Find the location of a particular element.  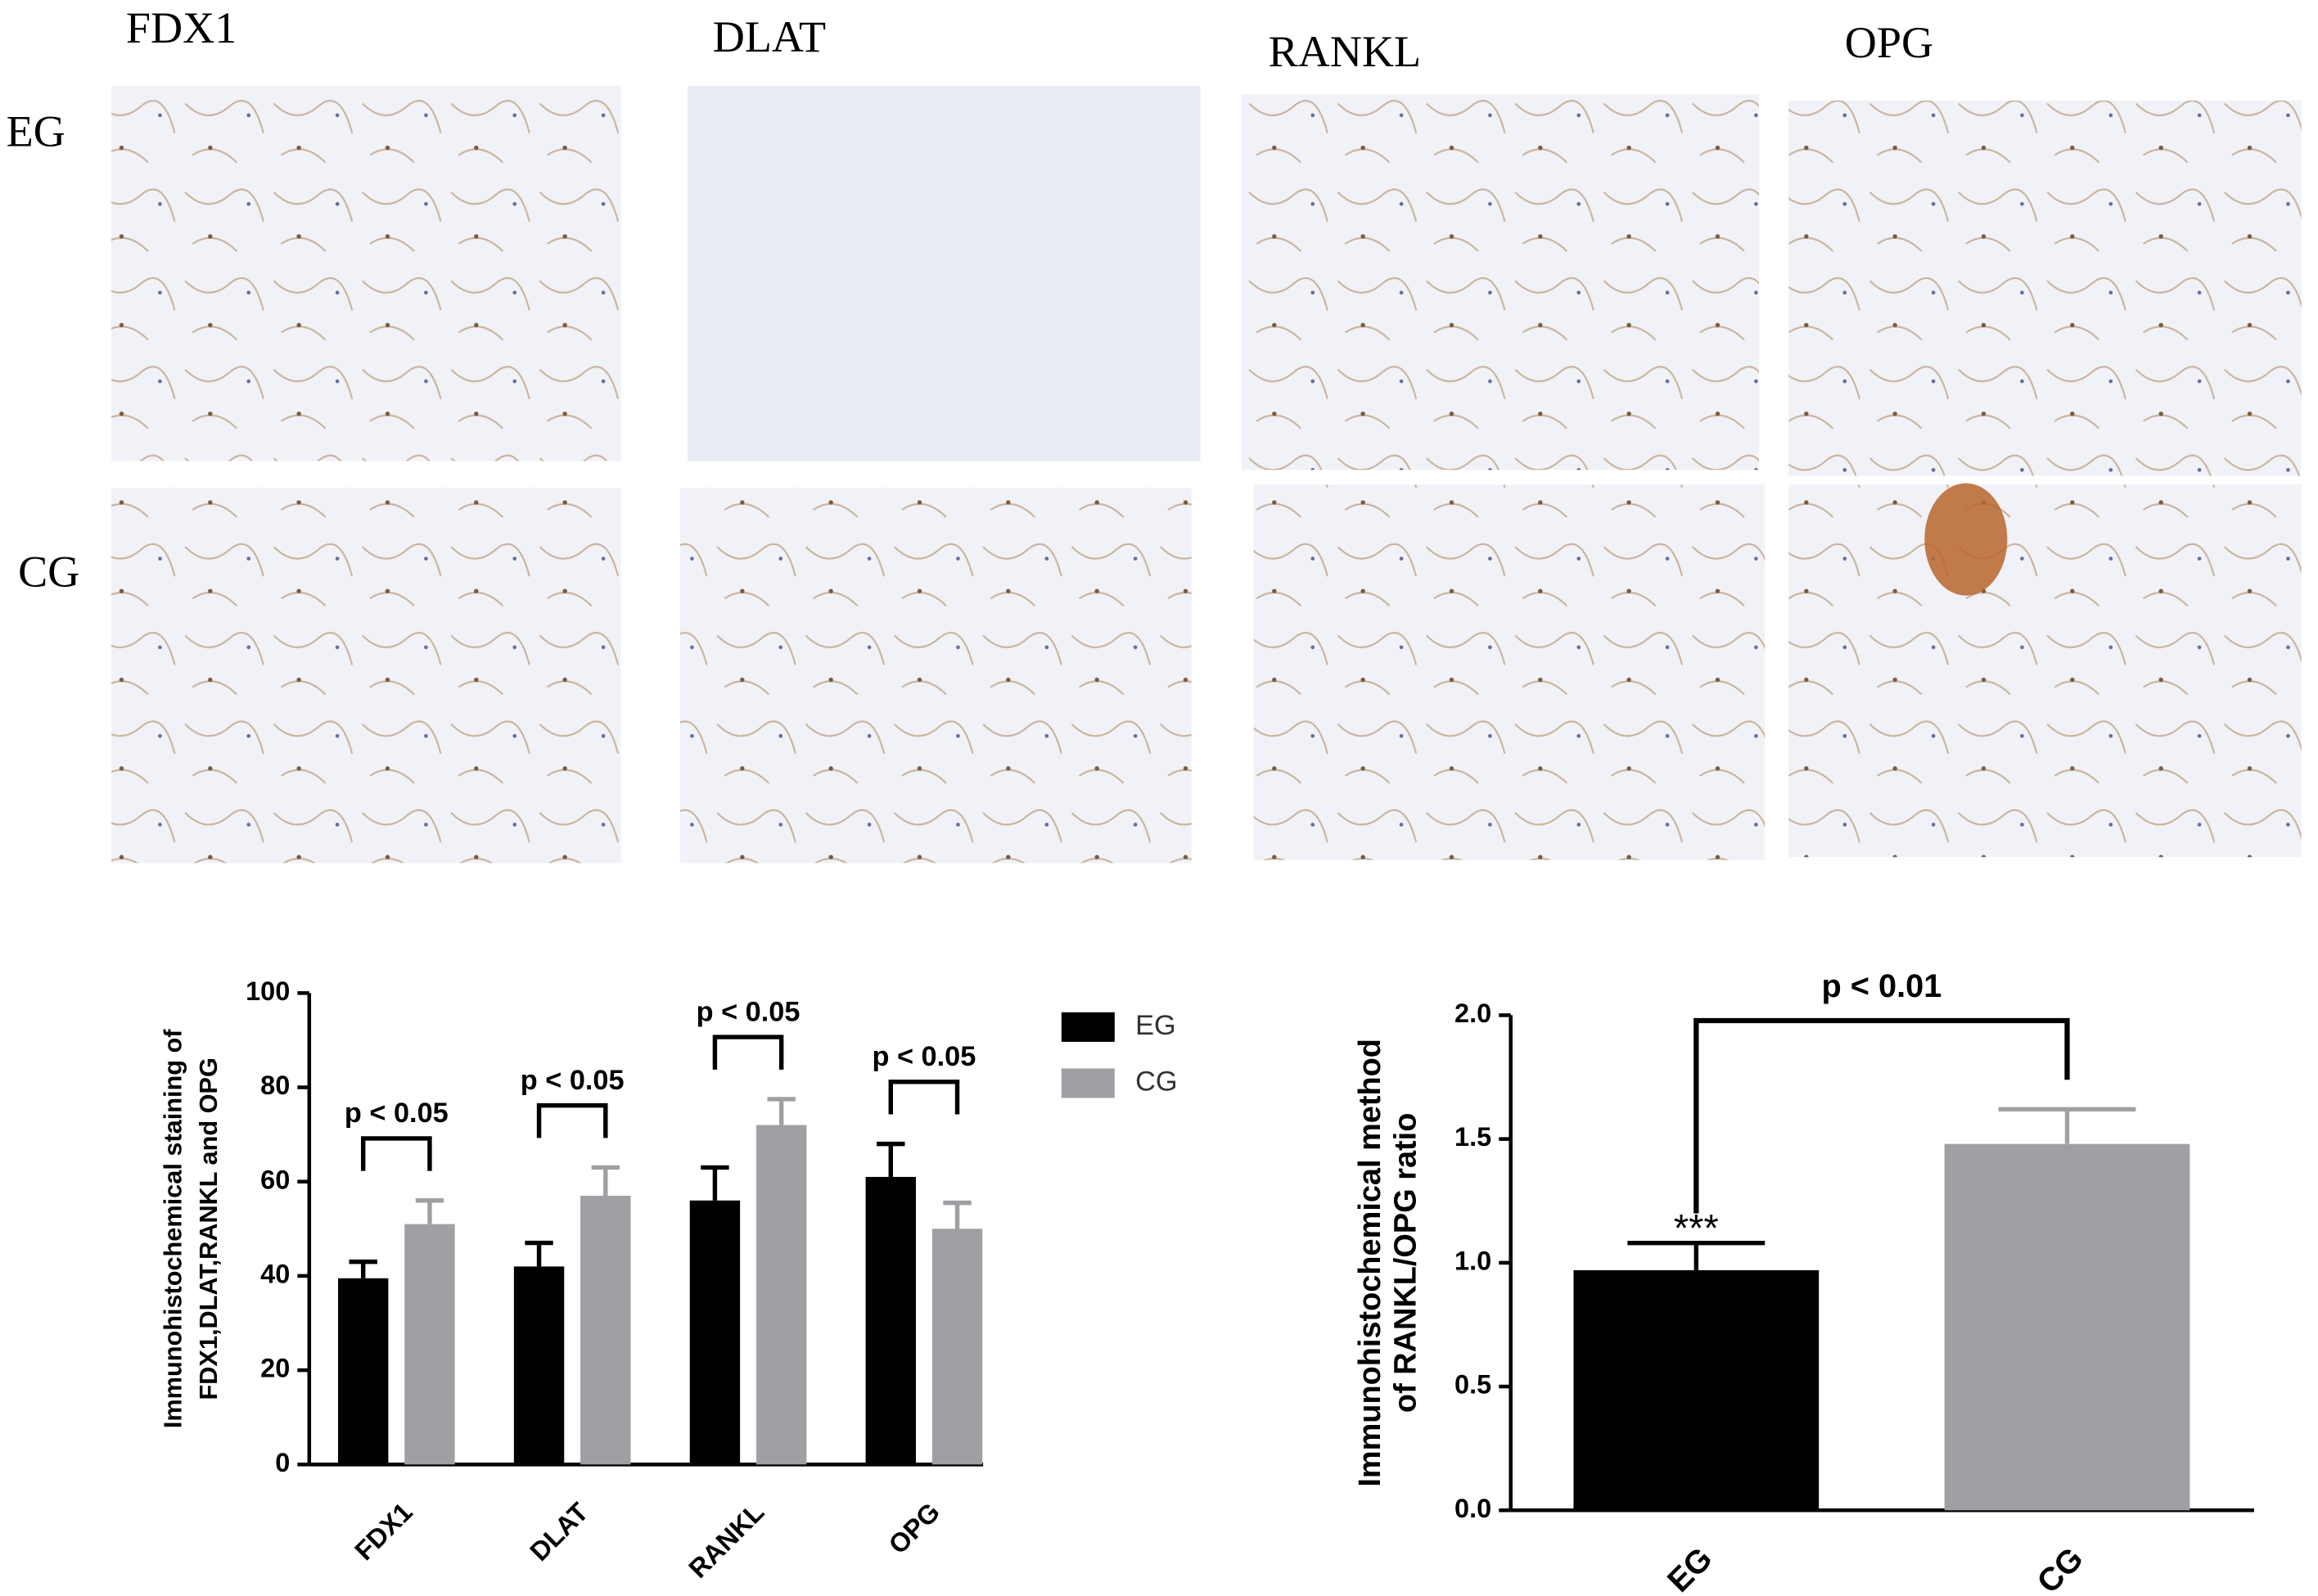

x-tick-label: DLAT is located at coordinates (559, 1532).